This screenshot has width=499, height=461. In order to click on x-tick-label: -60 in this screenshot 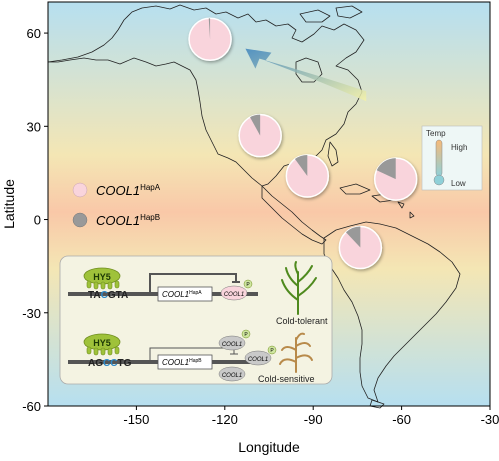, I will do `click(401, 419)`.